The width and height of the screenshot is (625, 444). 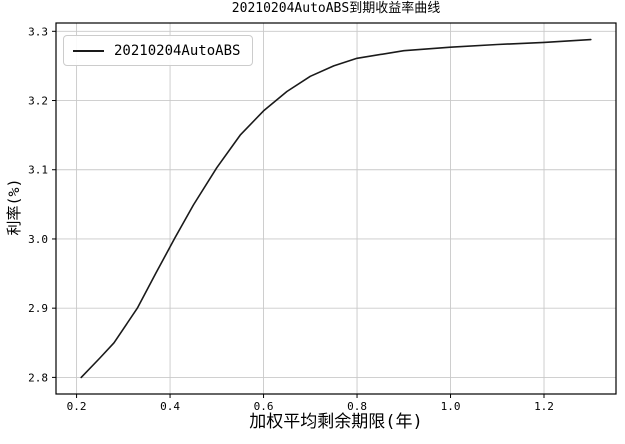 I want to click on chart-title: 20210204AutoABS到期收益率曲线, so click(x=336, y=8).